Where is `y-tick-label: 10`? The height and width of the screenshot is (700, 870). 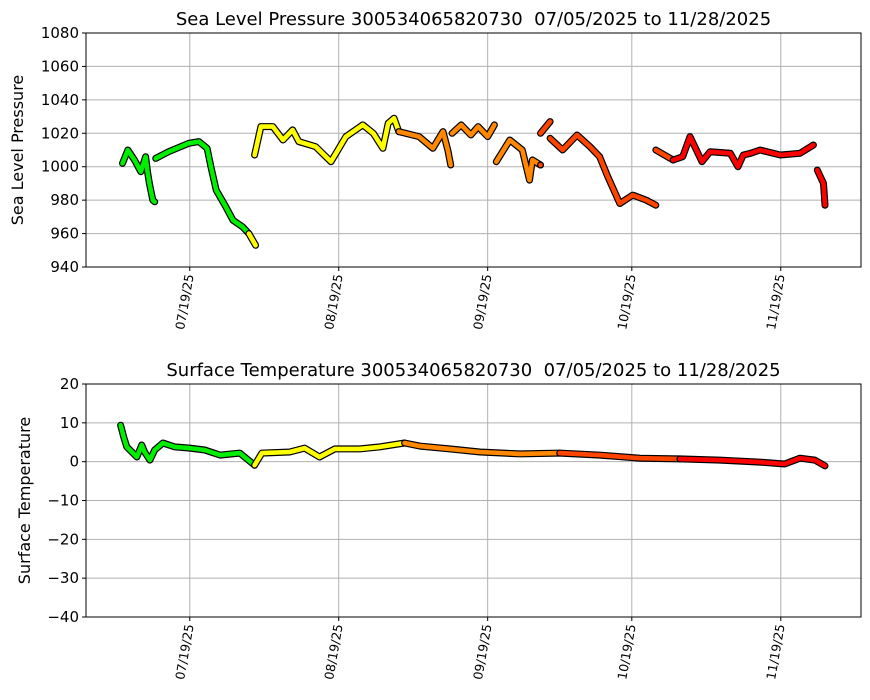 y-tick-label: 10 is located at coordinates (69, 423).